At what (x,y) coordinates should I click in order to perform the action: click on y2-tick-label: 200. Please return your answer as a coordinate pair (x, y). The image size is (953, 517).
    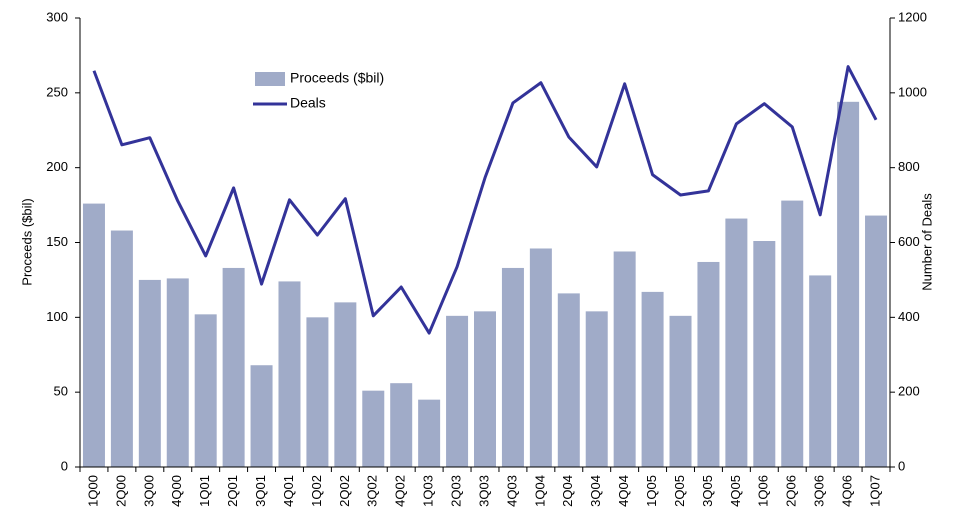
    Looking at the image, I should click on (909, 391).